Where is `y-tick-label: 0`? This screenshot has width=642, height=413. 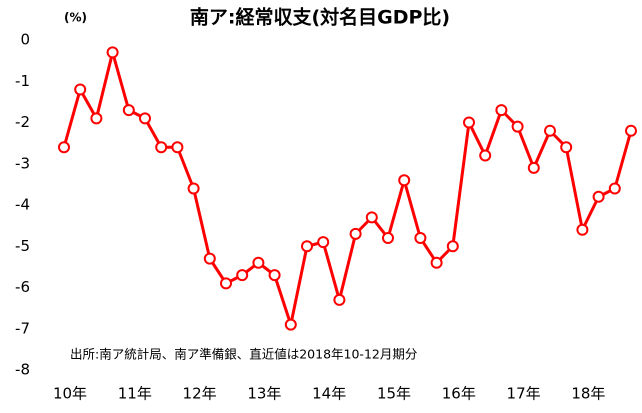 y-tick-label: 0 is located at coordinates (25, 40).